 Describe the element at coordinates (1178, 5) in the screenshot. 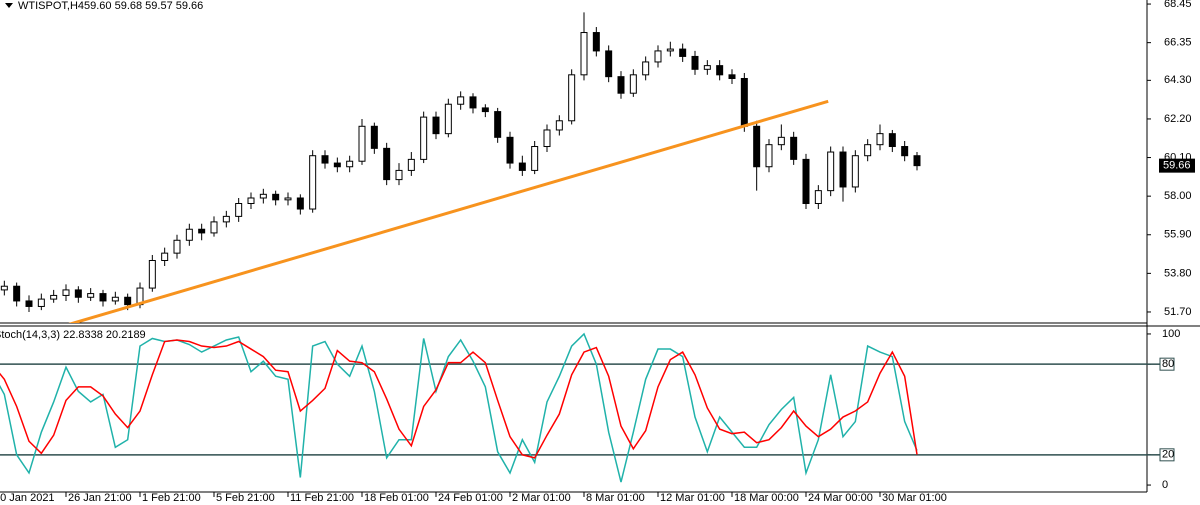

I see `y-tick-label: 68.45` at that location.